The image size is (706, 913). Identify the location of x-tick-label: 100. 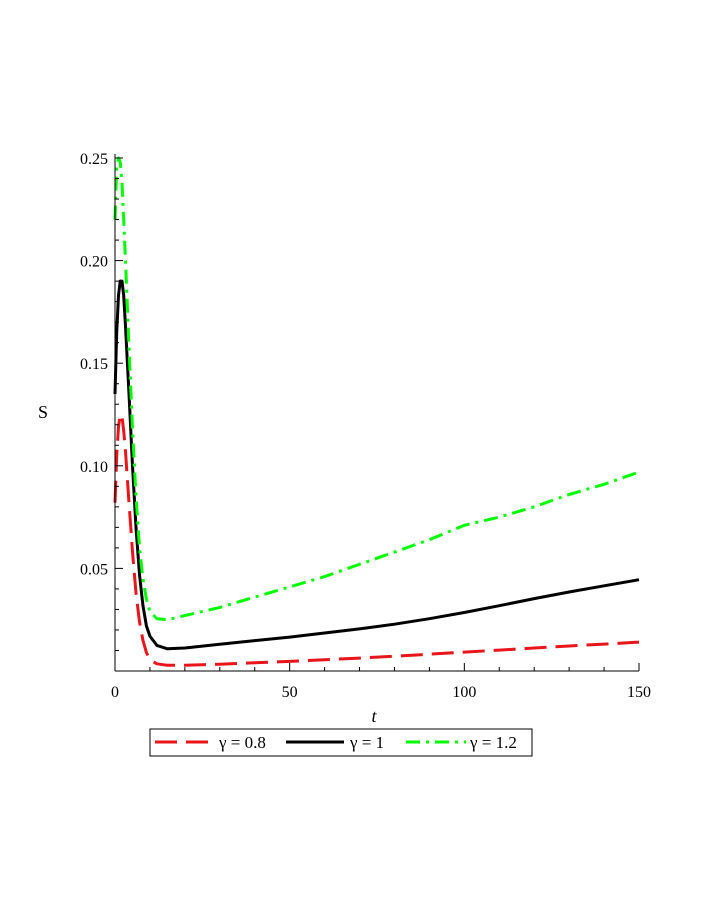
(464, 692).